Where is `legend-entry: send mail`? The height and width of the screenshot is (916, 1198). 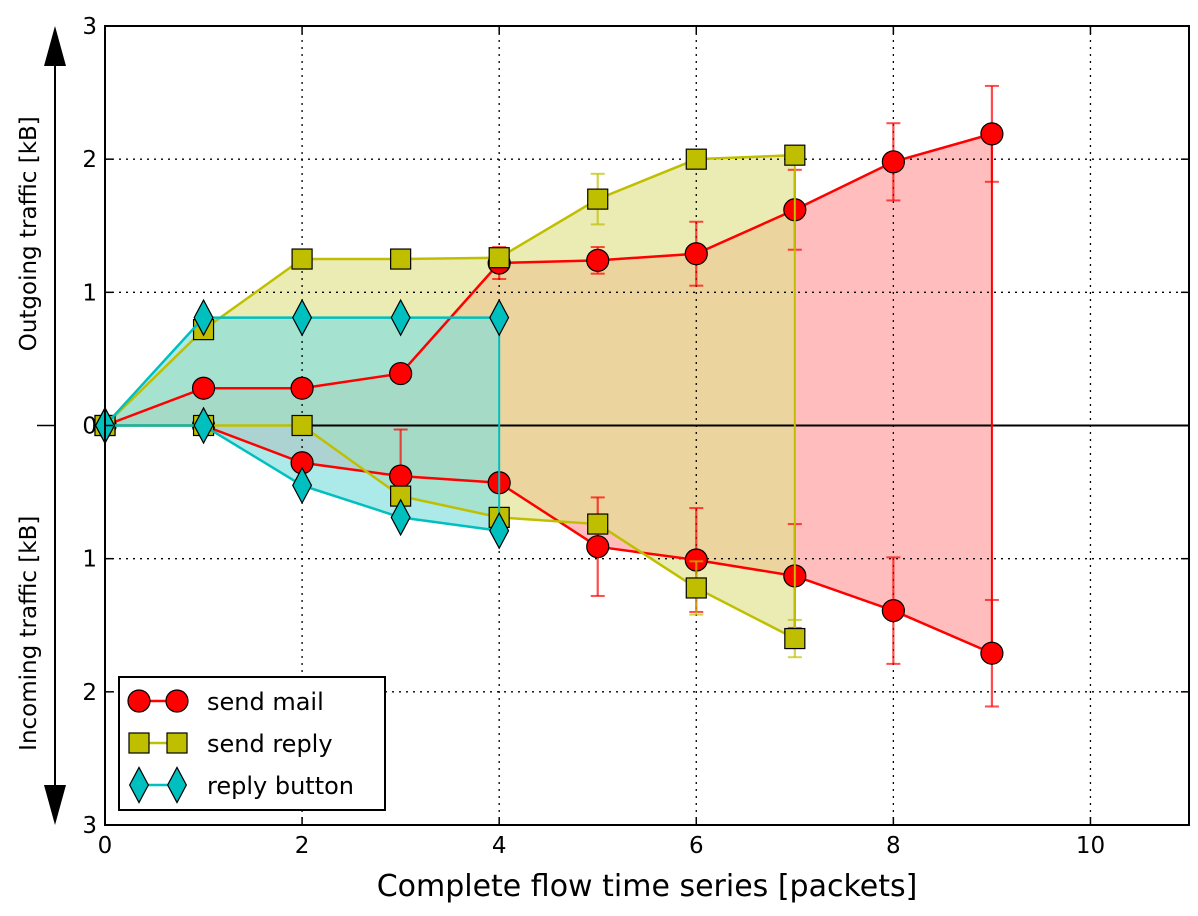 legend-entry: send mail is located at coordinates (225, 702).